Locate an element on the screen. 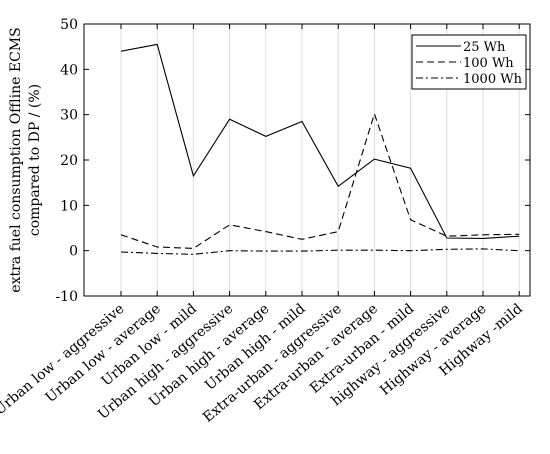  y-axis-label-line2: compared to DP / (%) is located at coordinates (35, 160).